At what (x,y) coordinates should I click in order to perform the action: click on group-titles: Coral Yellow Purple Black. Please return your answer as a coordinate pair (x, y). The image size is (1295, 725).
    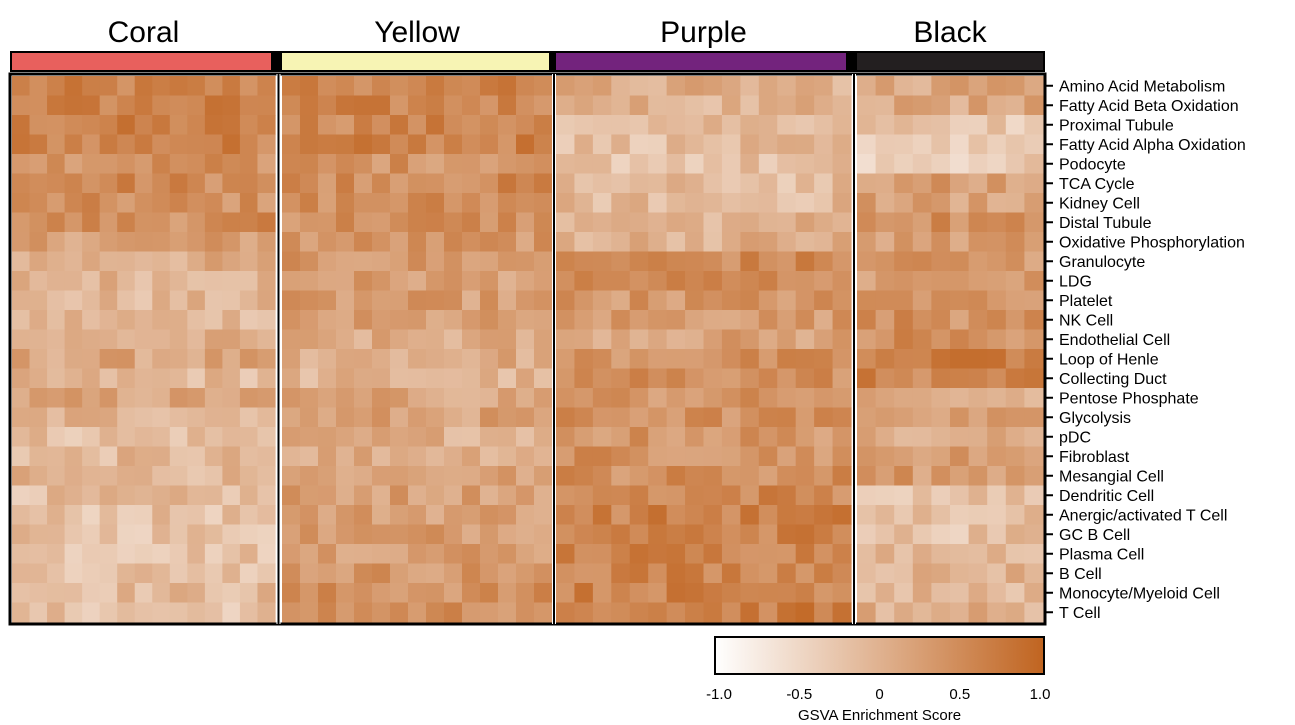
    Looking at the image, I should click on (548, 32).